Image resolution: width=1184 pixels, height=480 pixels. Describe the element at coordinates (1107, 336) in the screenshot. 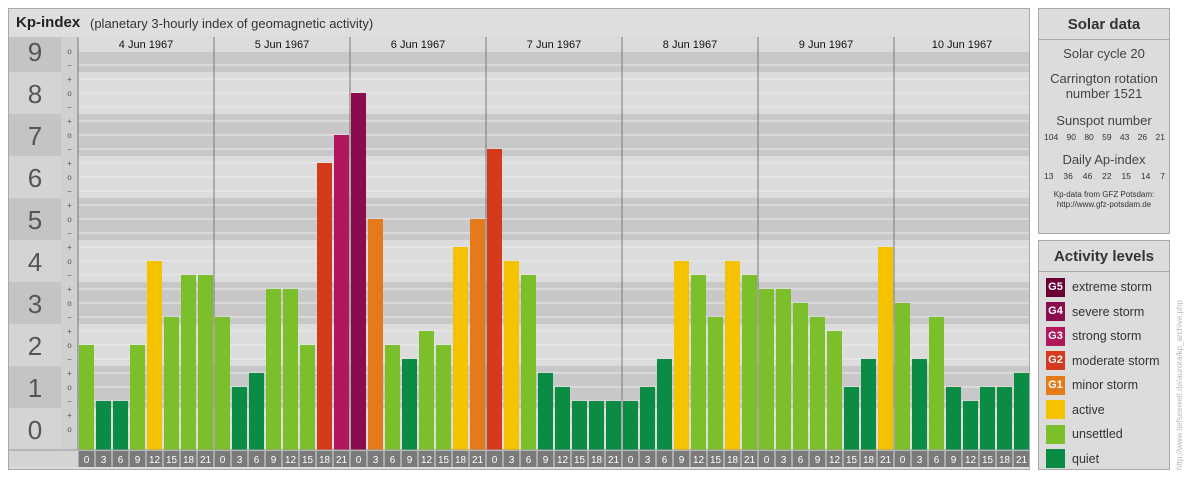

I see `activity-level-label: strong storm` at that location.